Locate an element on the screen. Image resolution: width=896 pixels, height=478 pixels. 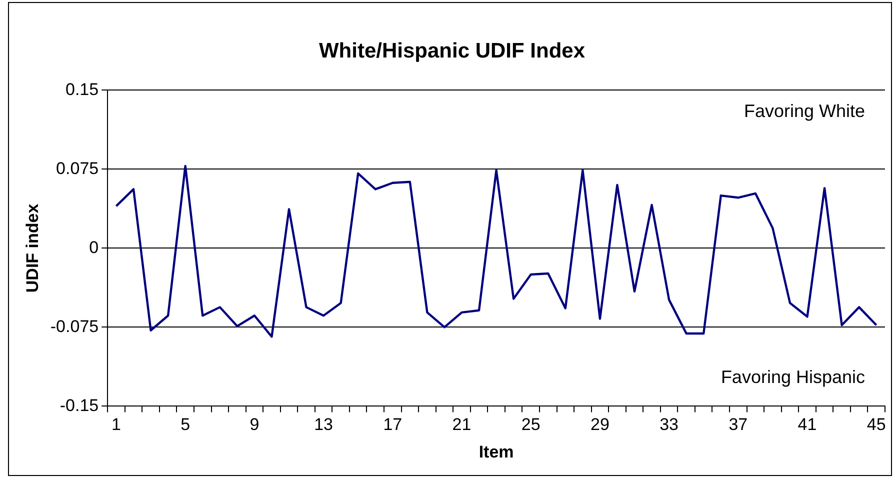
y-tick-label: 0 is located at coordinates (94, 247).